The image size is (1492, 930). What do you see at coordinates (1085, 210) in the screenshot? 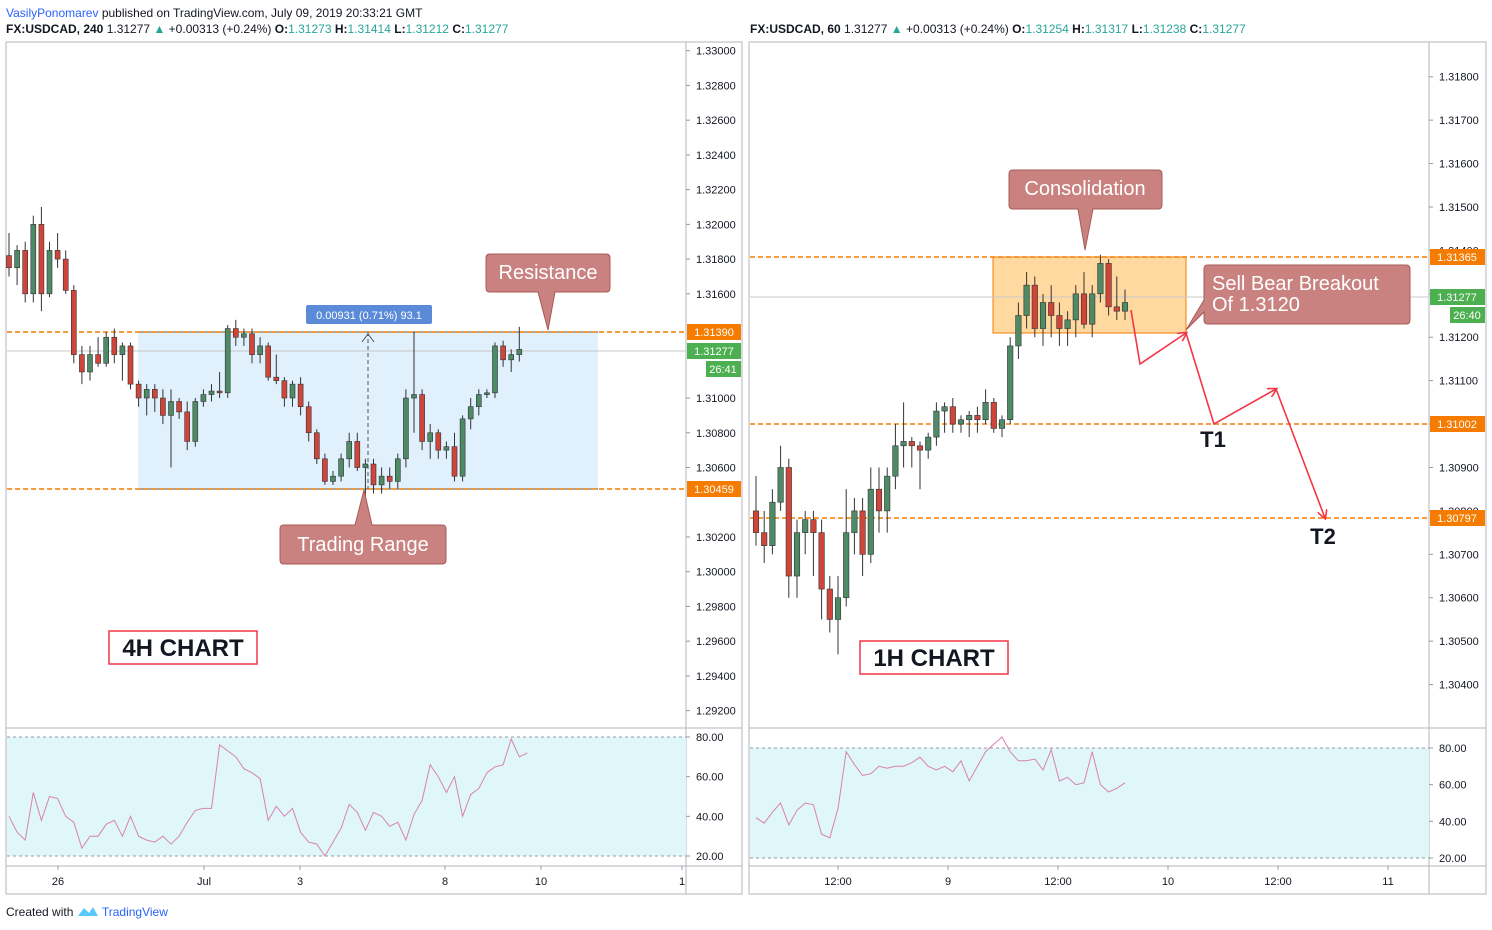
I see `consolidation-callout` at bounding box center [1085, 210].